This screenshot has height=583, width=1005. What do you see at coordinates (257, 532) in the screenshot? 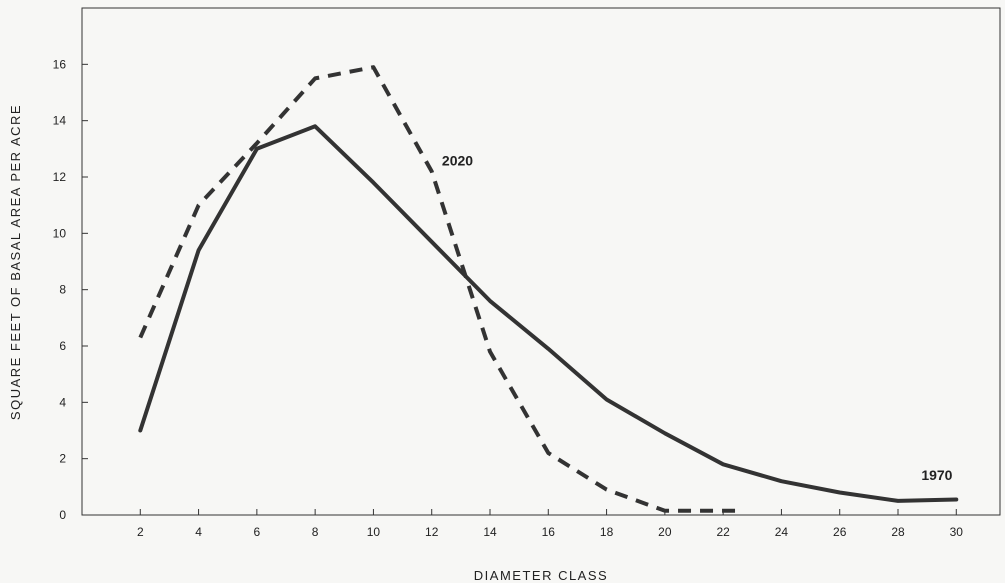
I see `x-tick-label: 6` at bounding box center [257, 532].